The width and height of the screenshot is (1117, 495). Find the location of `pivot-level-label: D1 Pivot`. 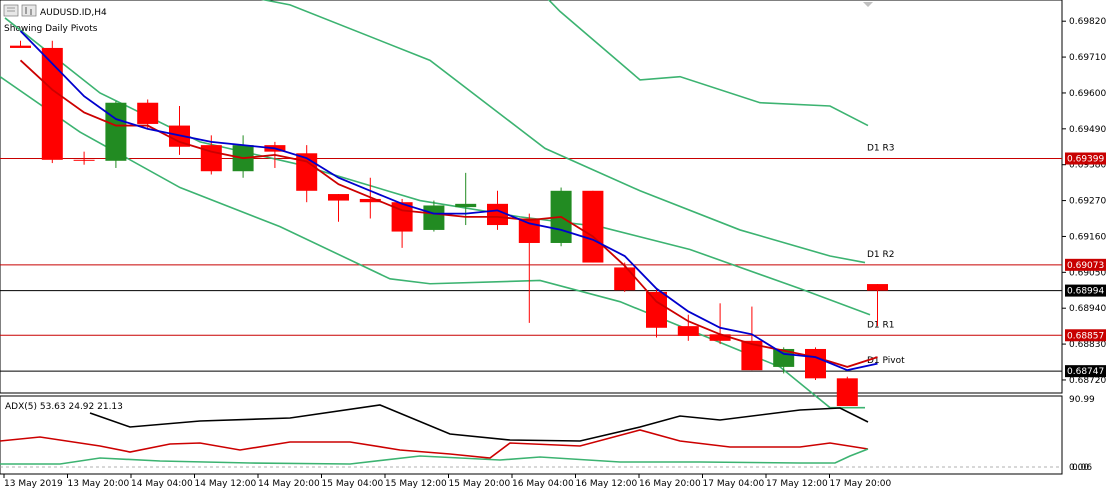

pivot-level-label: D1 Pivot is located at coordinates (886, 361).